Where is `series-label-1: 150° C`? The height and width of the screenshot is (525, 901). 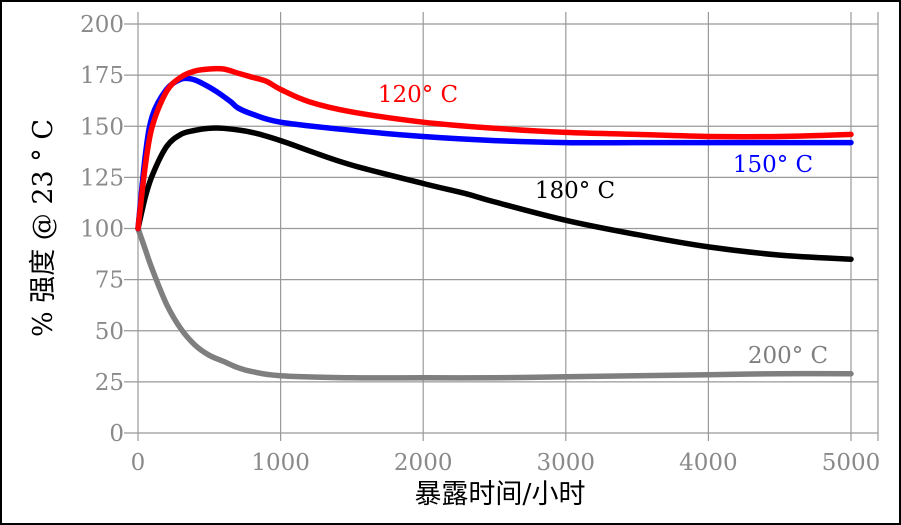 series-label-1: 150° C is located at coordinates (773, 165).